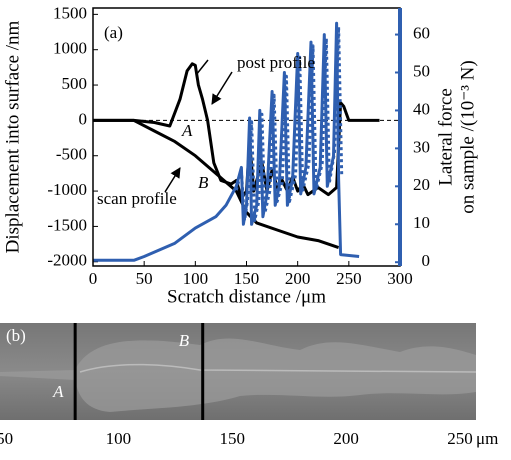  What do you see at coordinates (70, 48) in the screenshot?
I see `y-tick-label: 1000` at bounding box center [70, 48].